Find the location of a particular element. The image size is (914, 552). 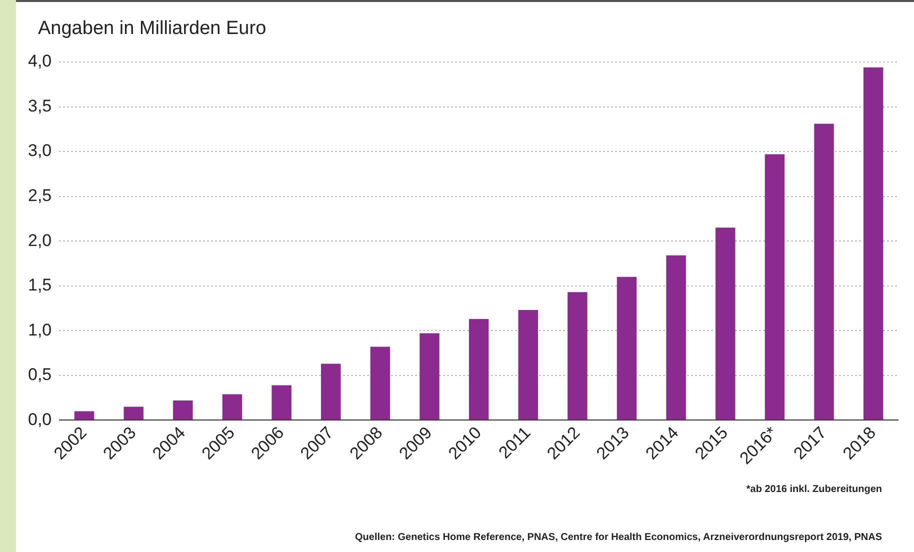

y-tick-label: 0,0 is located at coordinates (40, 419).